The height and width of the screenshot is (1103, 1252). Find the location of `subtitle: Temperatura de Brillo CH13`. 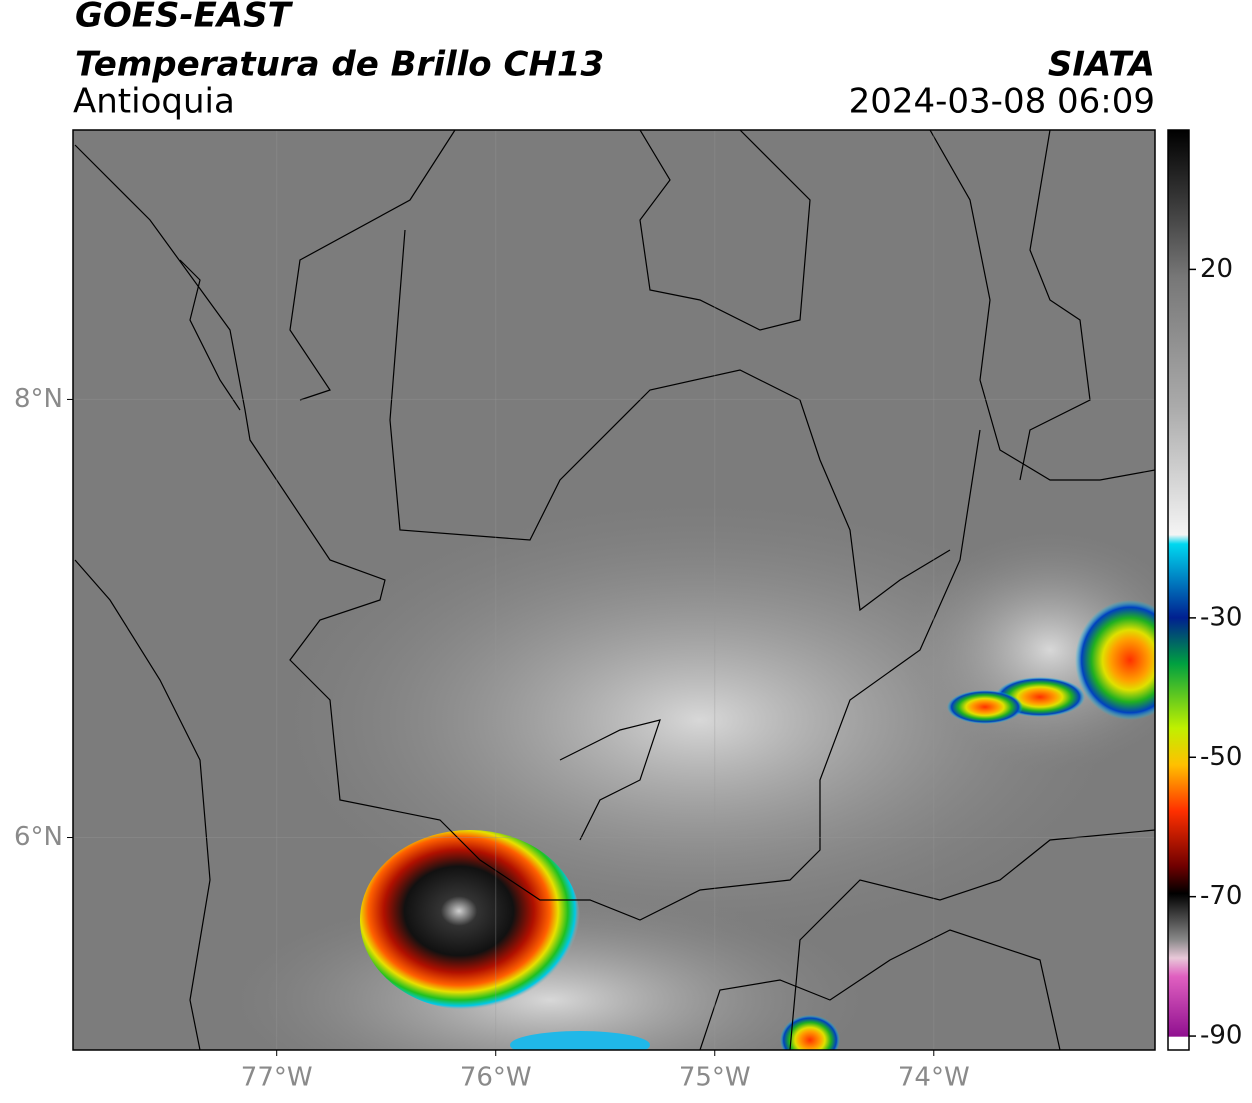

subtitle: Temperatura de Brillo CH13 is located at coordinates (339, 65).